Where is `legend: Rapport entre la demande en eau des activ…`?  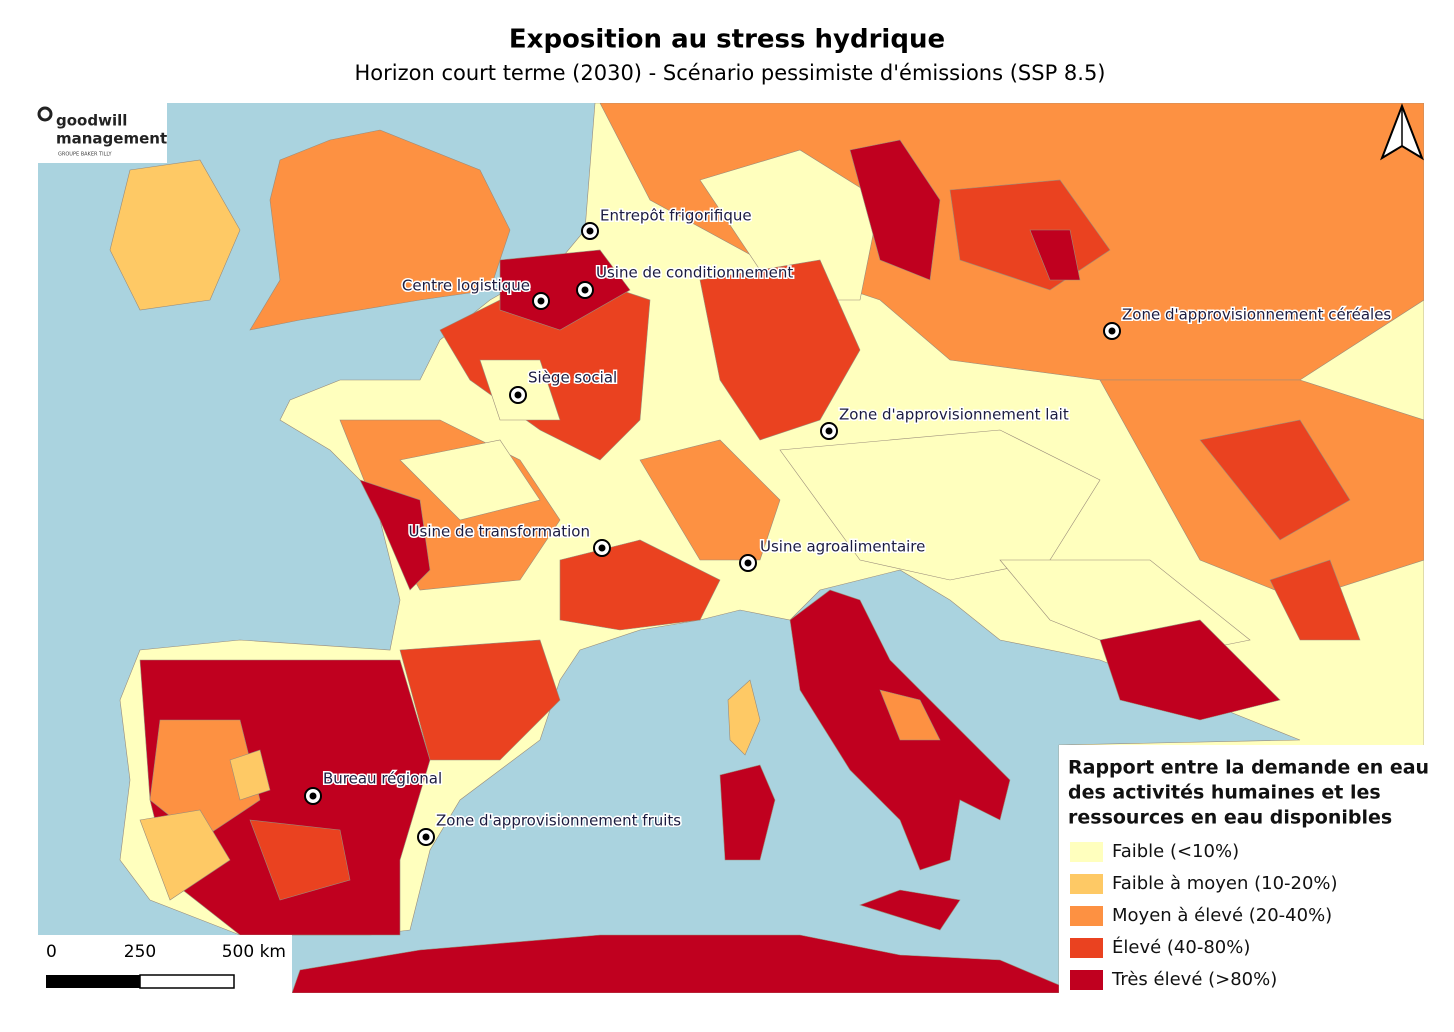 legend: Rapport entre la demande en eau des activ… is located at coordinates (1244, 869).